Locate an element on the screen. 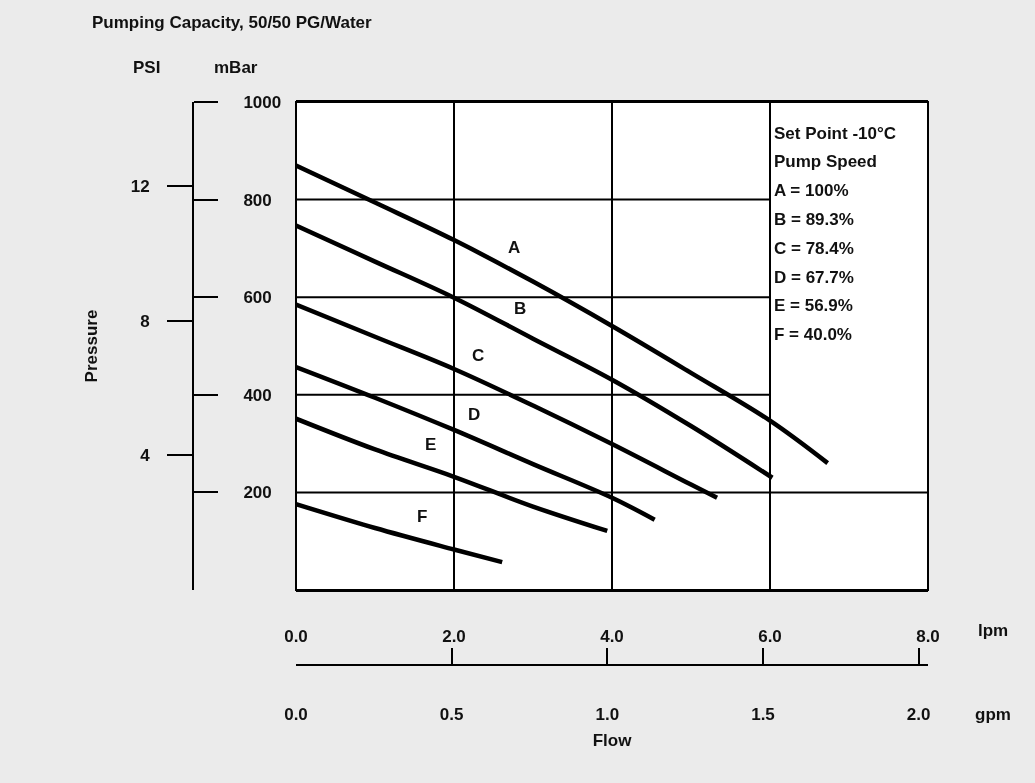 The width and height of the screenshot is (1035, 783). x-tick-label: 0.0 is located at coordinates (296, 637).